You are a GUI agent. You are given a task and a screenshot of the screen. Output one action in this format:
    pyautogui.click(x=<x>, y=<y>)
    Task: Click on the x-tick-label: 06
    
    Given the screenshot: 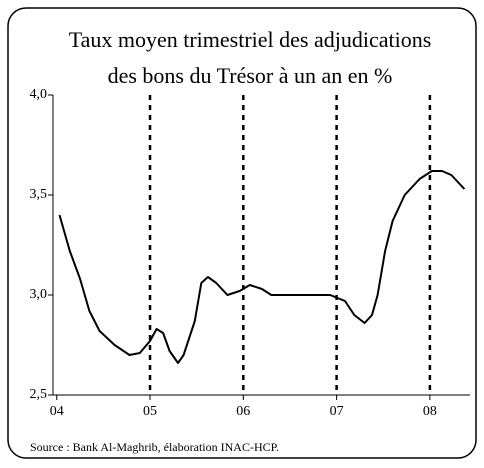 What is the action you would take?
    pyautogui.click(x=243, y=411)
    